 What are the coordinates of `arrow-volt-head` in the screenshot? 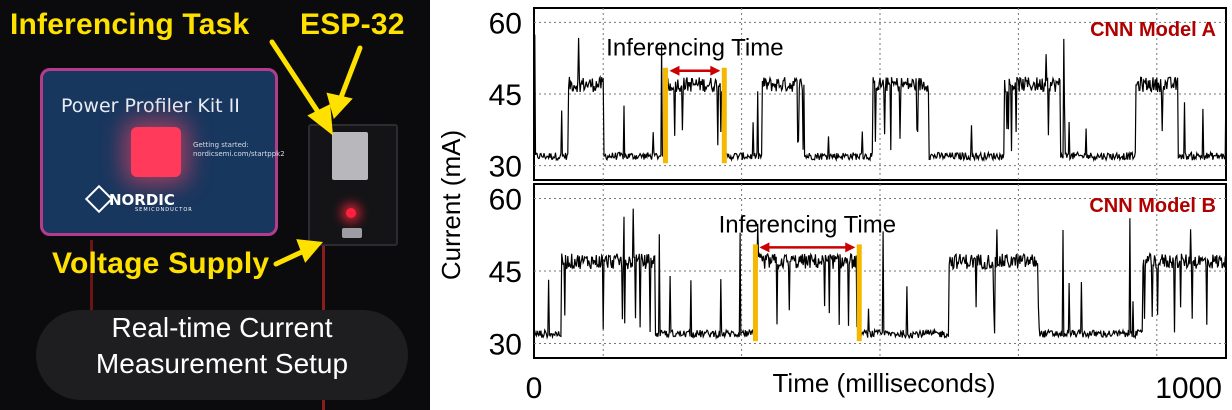 It's located at (309, 251).